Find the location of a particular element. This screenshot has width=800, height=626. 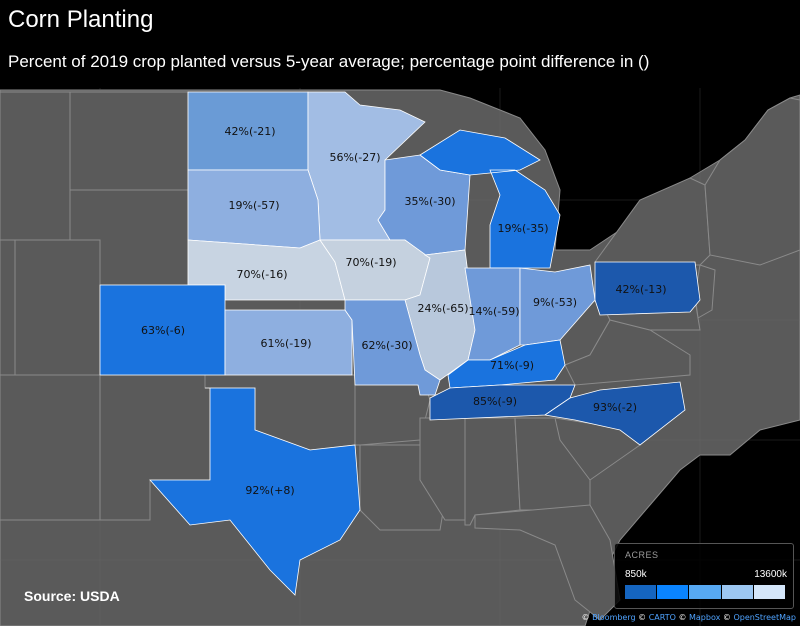

legend-color-scale is located at coordinates (705, 592).